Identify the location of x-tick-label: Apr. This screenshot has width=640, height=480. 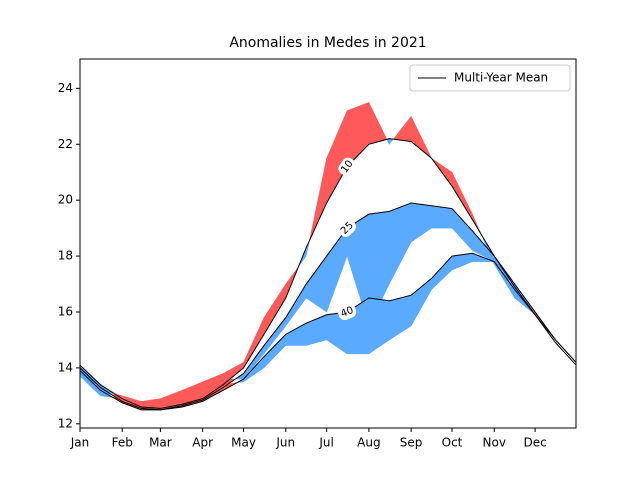
(202, 443).